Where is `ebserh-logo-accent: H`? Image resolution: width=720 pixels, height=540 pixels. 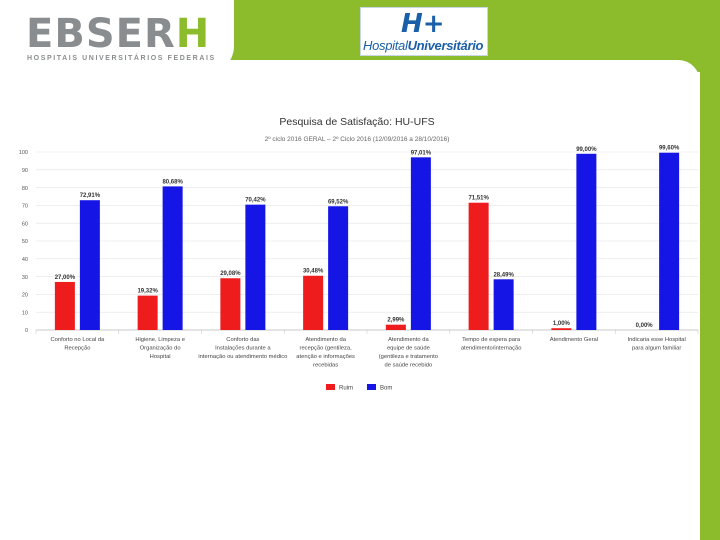 ebserh-logo-accent: H is located at coordinates (193, 34).